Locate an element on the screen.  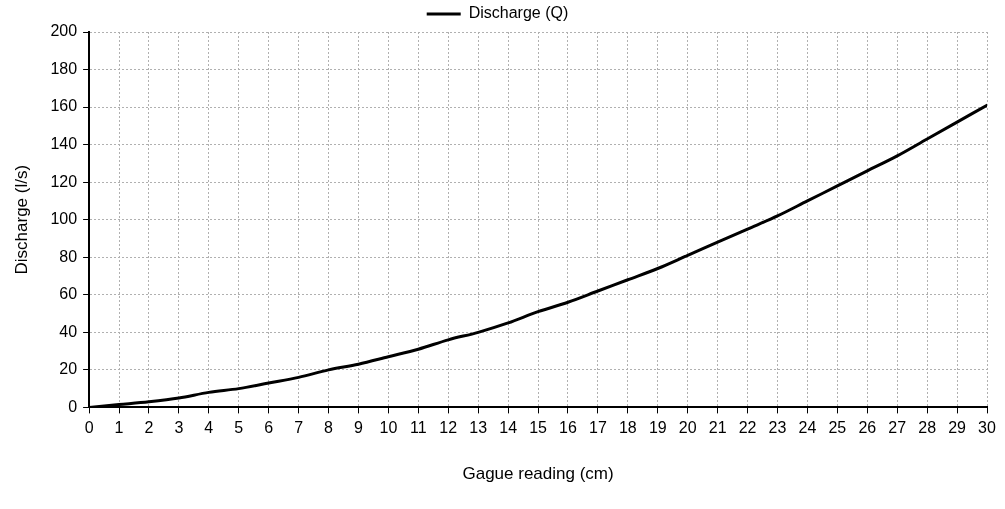
y-tick-label: 120 is located at coordinates (64, 181).